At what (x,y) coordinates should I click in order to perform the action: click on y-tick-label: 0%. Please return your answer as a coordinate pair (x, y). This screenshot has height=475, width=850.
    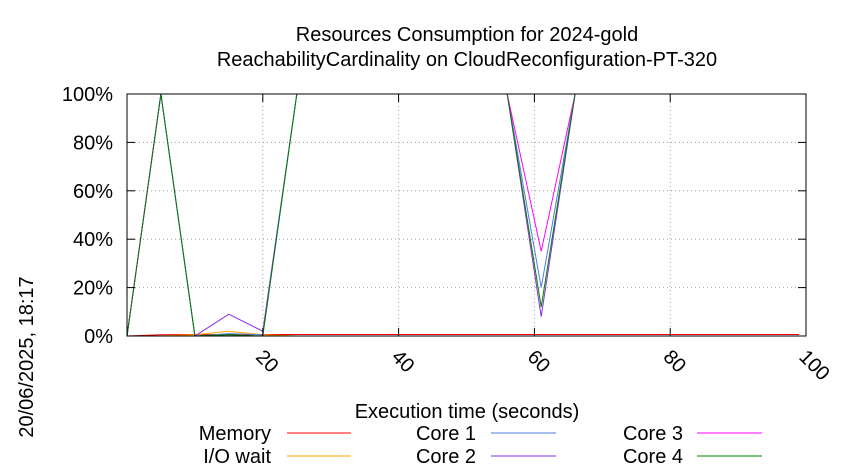
    Looking at the image, I should click on (98, 337).